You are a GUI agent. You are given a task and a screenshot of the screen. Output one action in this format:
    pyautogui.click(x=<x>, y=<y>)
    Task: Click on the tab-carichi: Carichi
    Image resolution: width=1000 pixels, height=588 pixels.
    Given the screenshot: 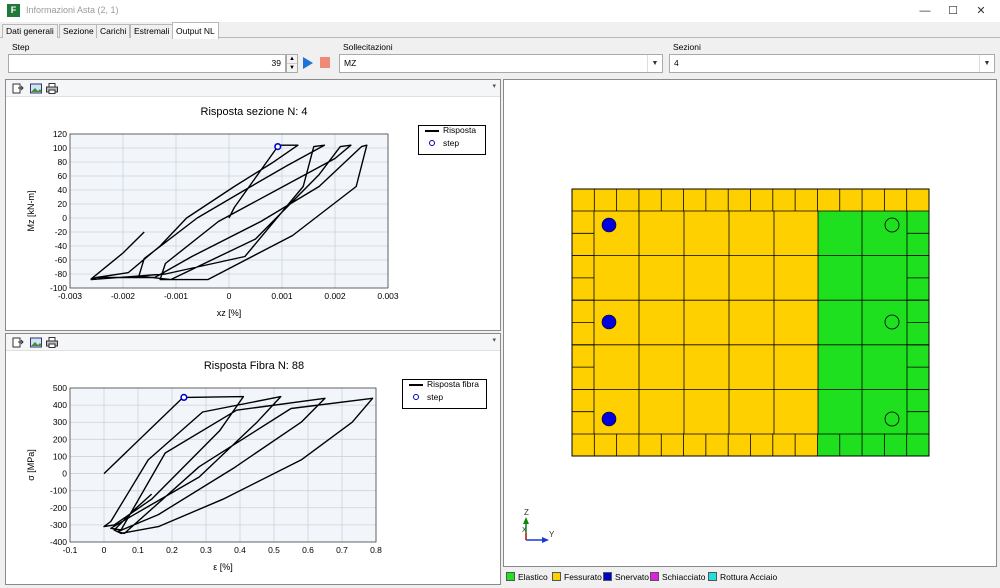 What is the action you would take?
    pyautogui.click(x=113, y=31)
    